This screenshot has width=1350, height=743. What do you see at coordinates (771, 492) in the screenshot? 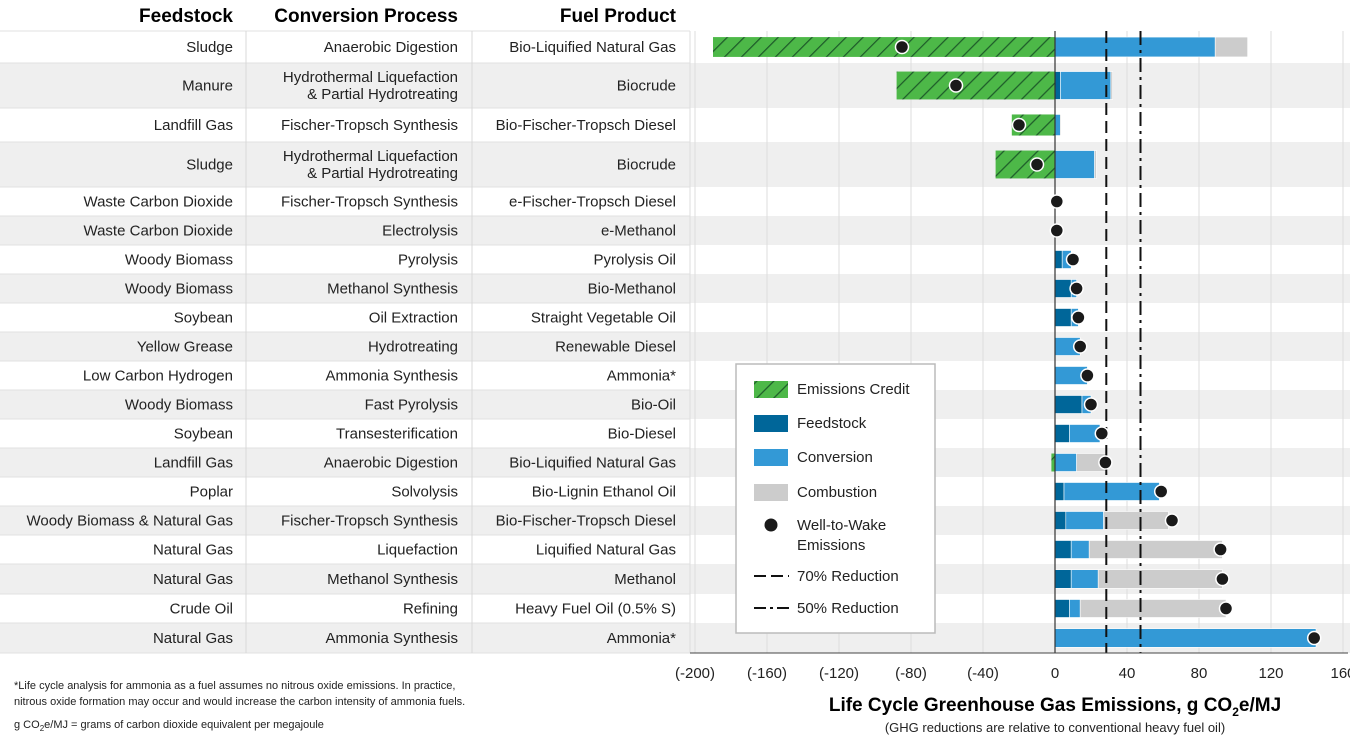
I see `legend-swatch-combustion` at bounding box center [771, 492].